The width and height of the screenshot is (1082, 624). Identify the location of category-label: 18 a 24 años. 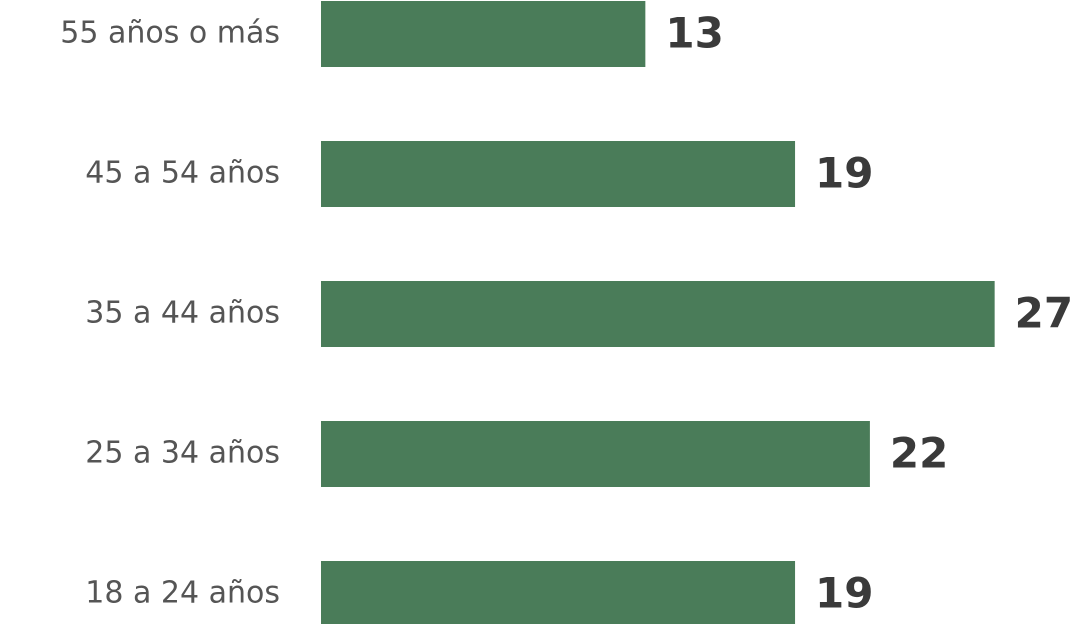
(182, 593).